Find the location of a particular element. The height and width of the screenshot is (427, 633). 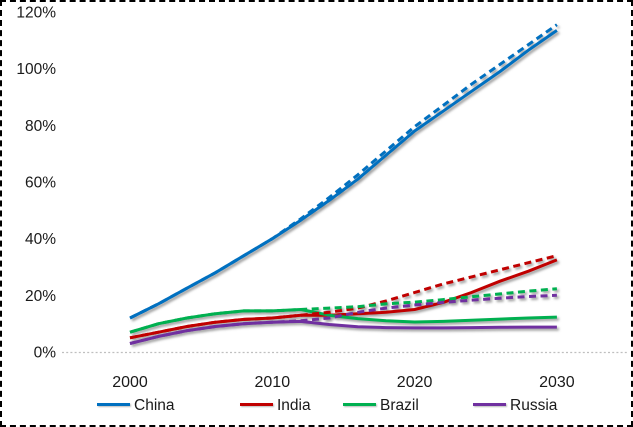

x-tick-label: 2010 is located at coordinates (273, 382).